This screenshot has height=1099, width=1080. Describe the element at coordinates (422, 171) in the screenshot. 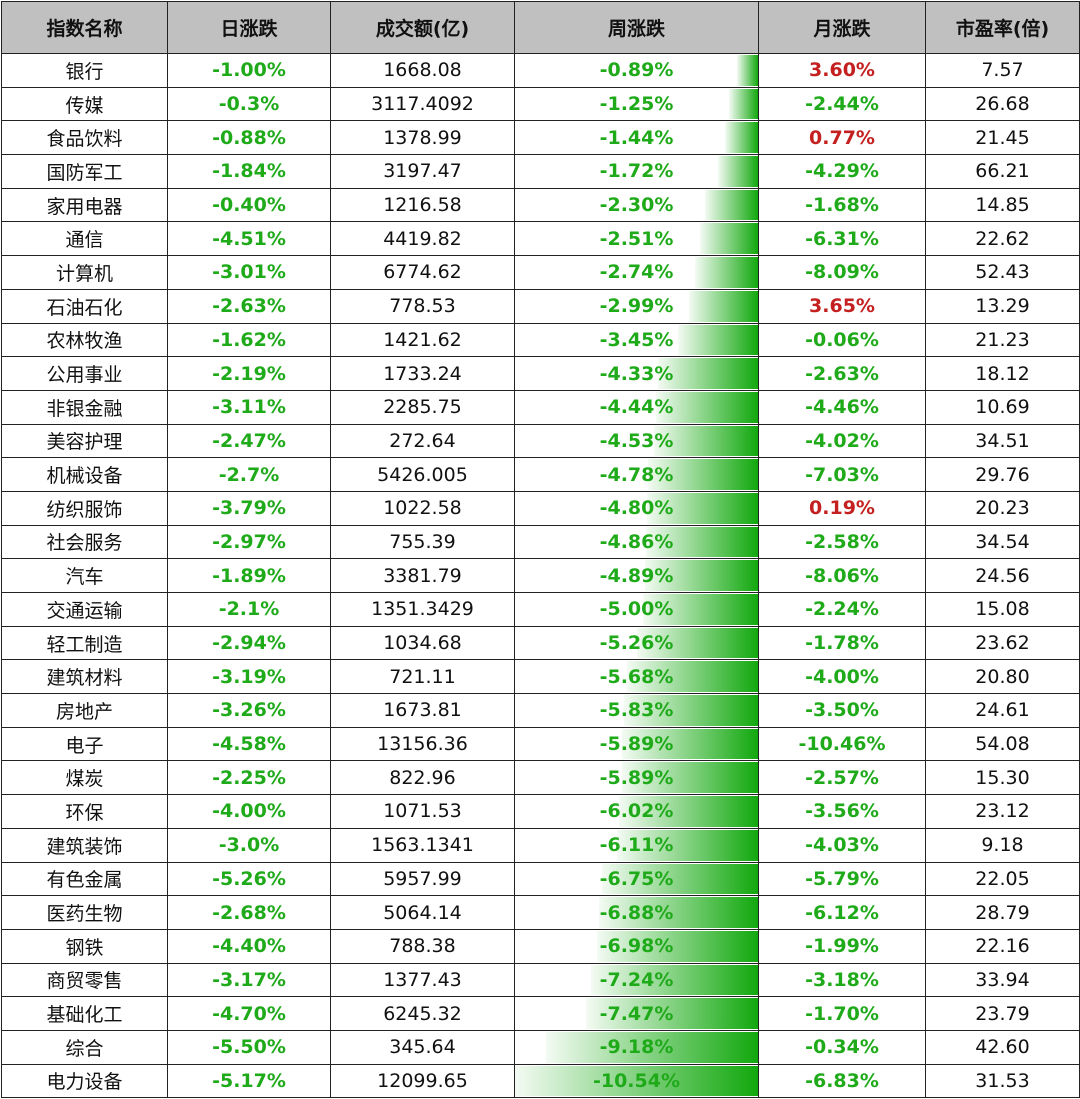

I see `cell-volume: 3197.47` at that location.